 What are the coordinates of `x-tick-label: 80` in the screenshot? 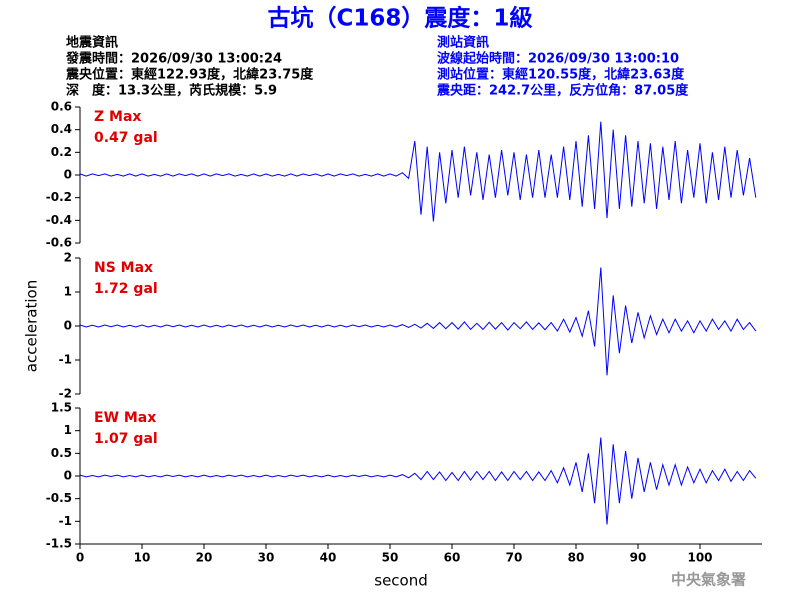 It's located at (576, 558).